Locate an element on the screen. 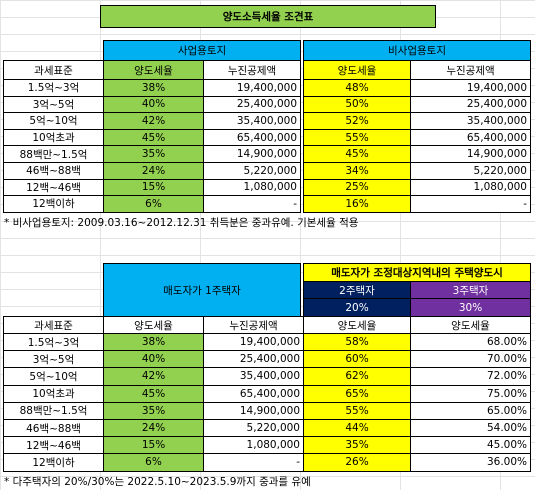 The width and height of the screenshot is (535, 490). sub-header: 2주택자 is located at coordinates (357, 290).